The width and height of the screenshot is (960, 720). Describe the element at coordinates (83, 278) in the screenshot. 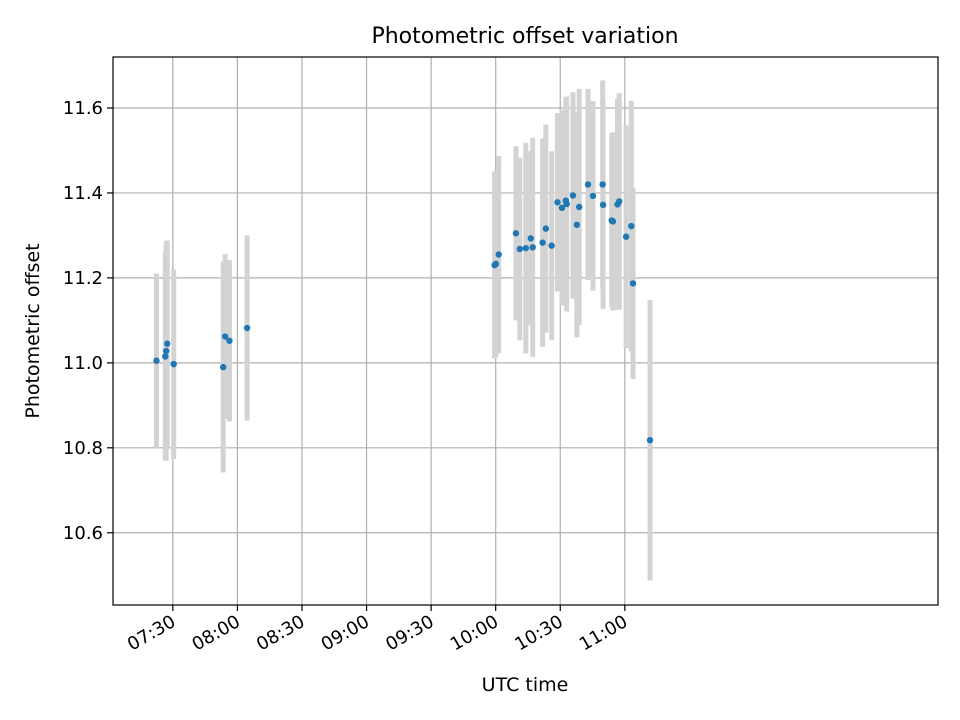

I see `y-tick-label: 11.2` at that location.